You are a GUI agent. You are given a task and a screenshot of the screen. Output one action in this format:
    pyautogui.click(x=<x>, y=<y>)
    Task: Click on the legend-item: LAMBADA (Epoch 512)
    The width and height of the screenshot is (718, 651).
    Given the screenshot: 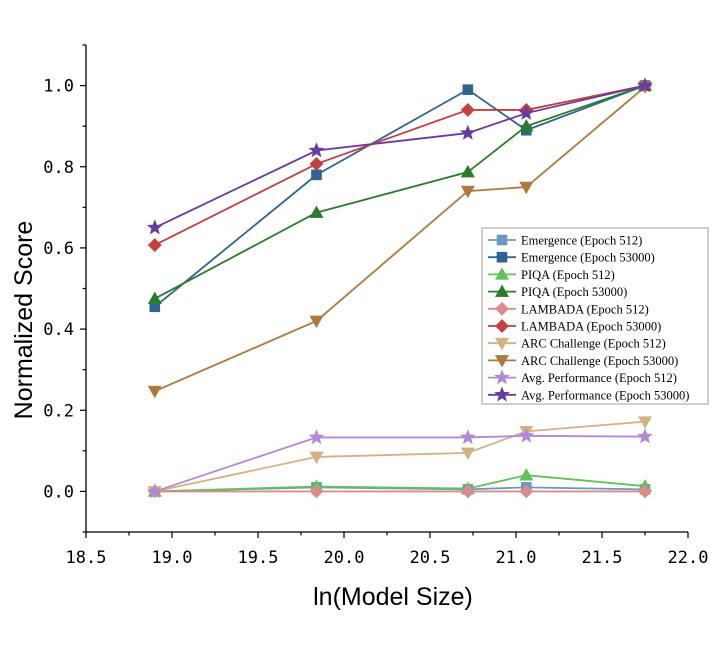 What is the action you would take?
    pyautogui.click(x=568, y=308)
    